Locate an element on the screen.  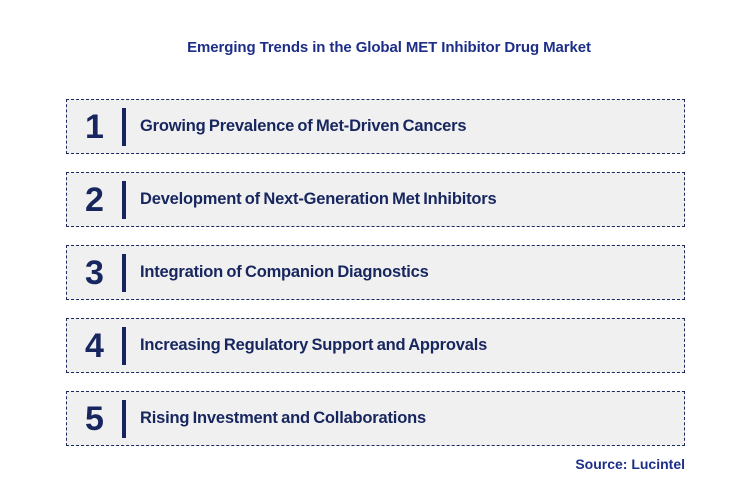
trend-label: Growing Prevalence of Met-Driven Cancers is located at coordinates (303, 126).